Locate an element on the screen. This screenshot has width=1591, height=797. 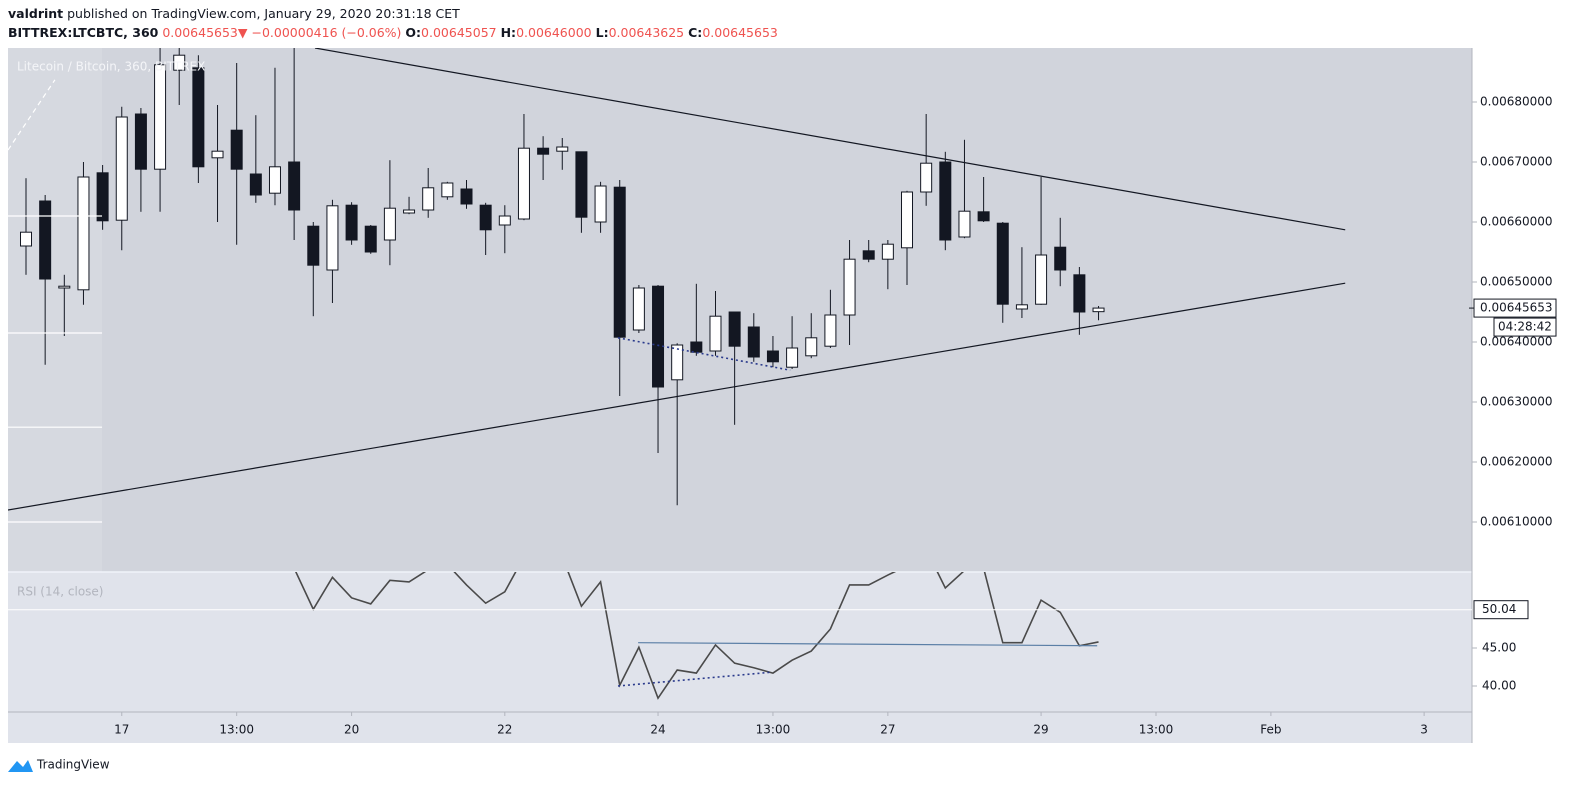
ohlc-label: O: is located at coordinates (413, 32).